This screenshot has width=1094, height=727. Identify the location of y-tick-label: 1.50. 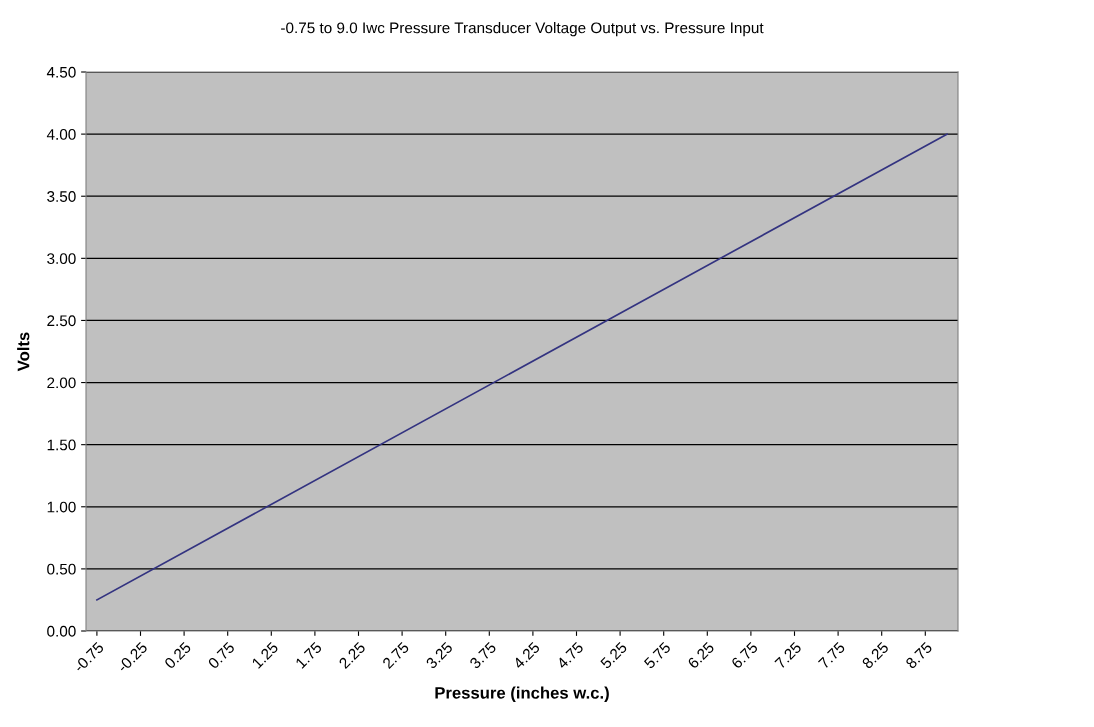
(61, 445).